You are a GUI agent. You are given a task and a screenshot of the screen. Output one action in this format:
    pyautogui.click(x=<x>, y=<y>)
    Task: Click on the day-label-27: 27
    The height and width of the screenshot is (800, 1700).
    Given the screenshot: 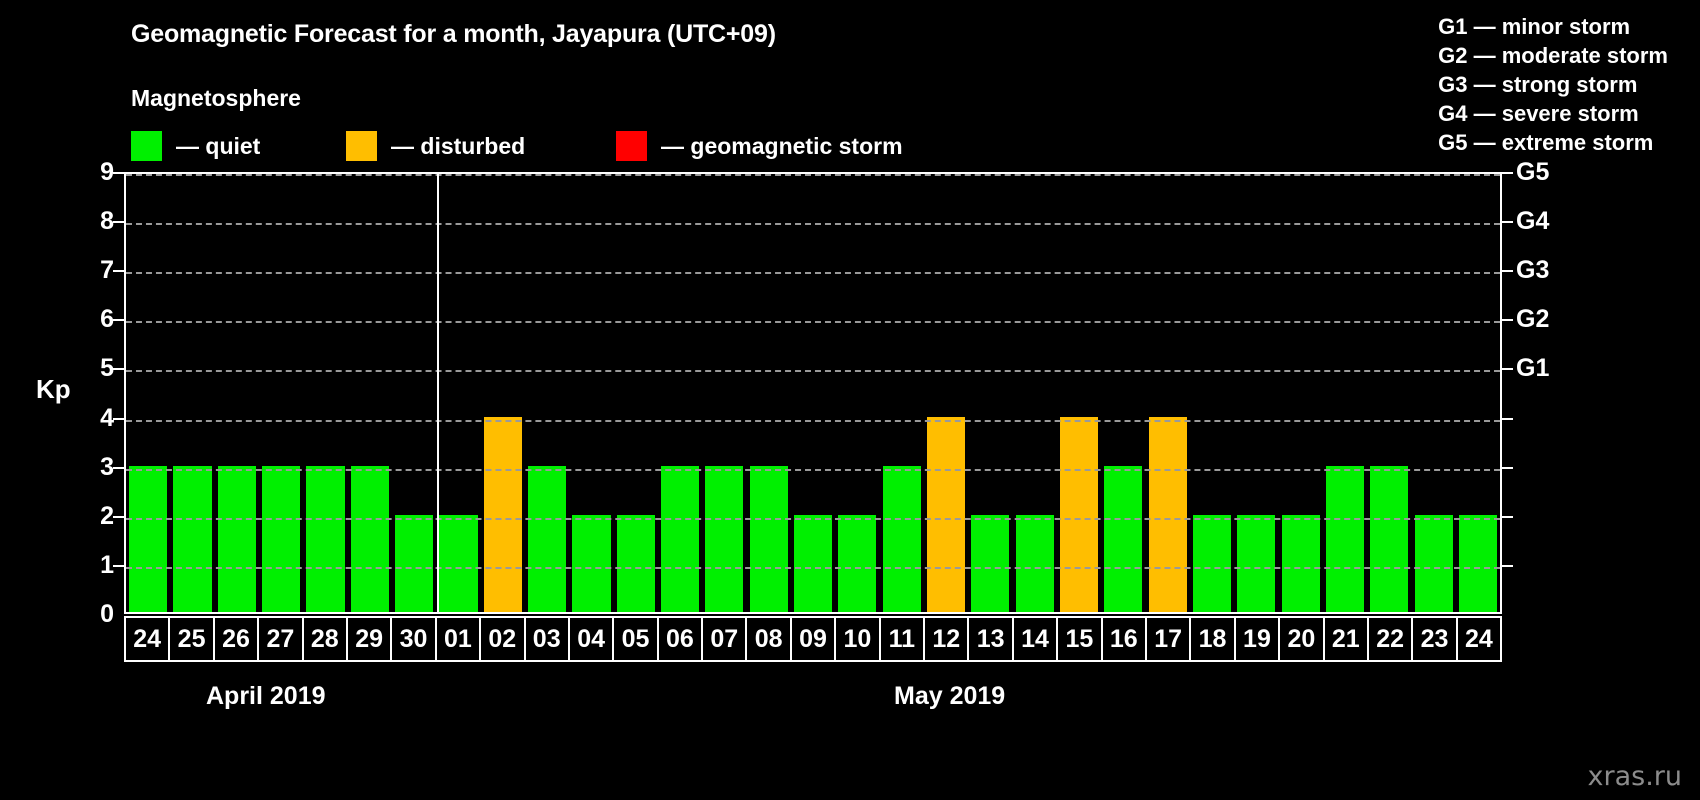 What is the action you would take?
    pyautogui.click(x=281, y=639)
    